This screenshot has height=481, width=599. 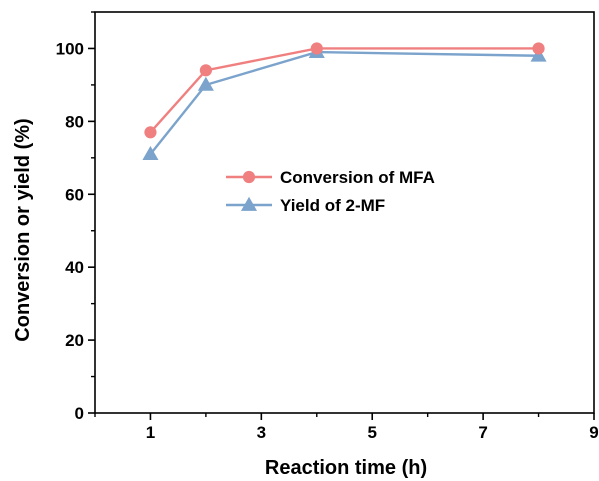 I want to click on x-tick-label: 1, so click(x=150, y=432).